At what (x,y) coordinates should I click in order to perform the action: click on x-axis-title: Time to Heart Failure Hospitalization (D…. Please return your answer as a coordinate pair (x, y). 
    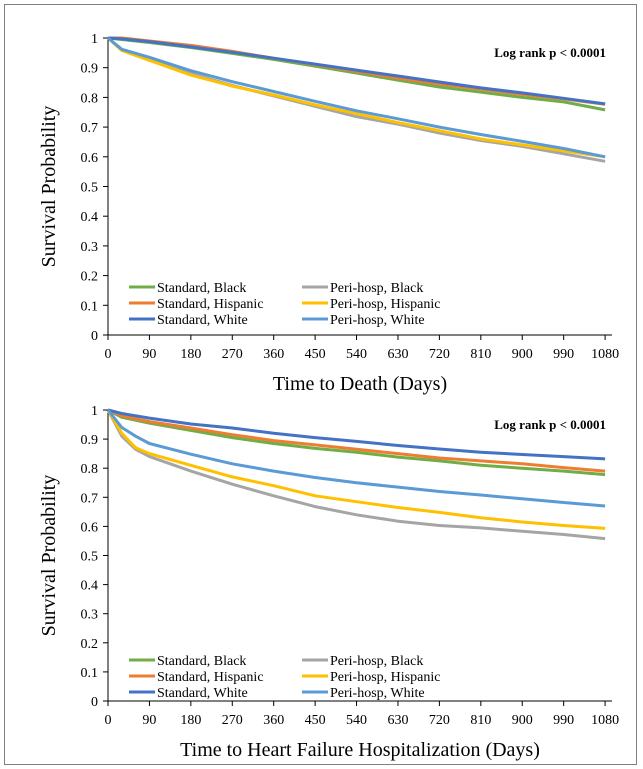
    Looking at the image, I should click on (360, 750).